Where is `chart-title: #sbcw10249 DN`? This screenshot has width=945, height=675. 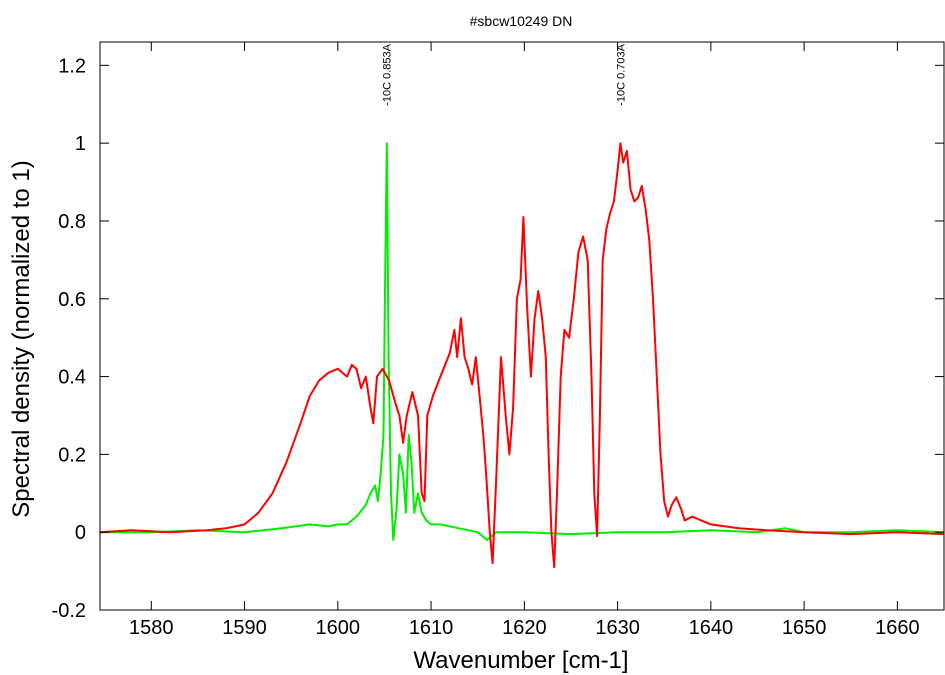
chart-title: #sbcw10249 DN is located at coordinates (521, 21).